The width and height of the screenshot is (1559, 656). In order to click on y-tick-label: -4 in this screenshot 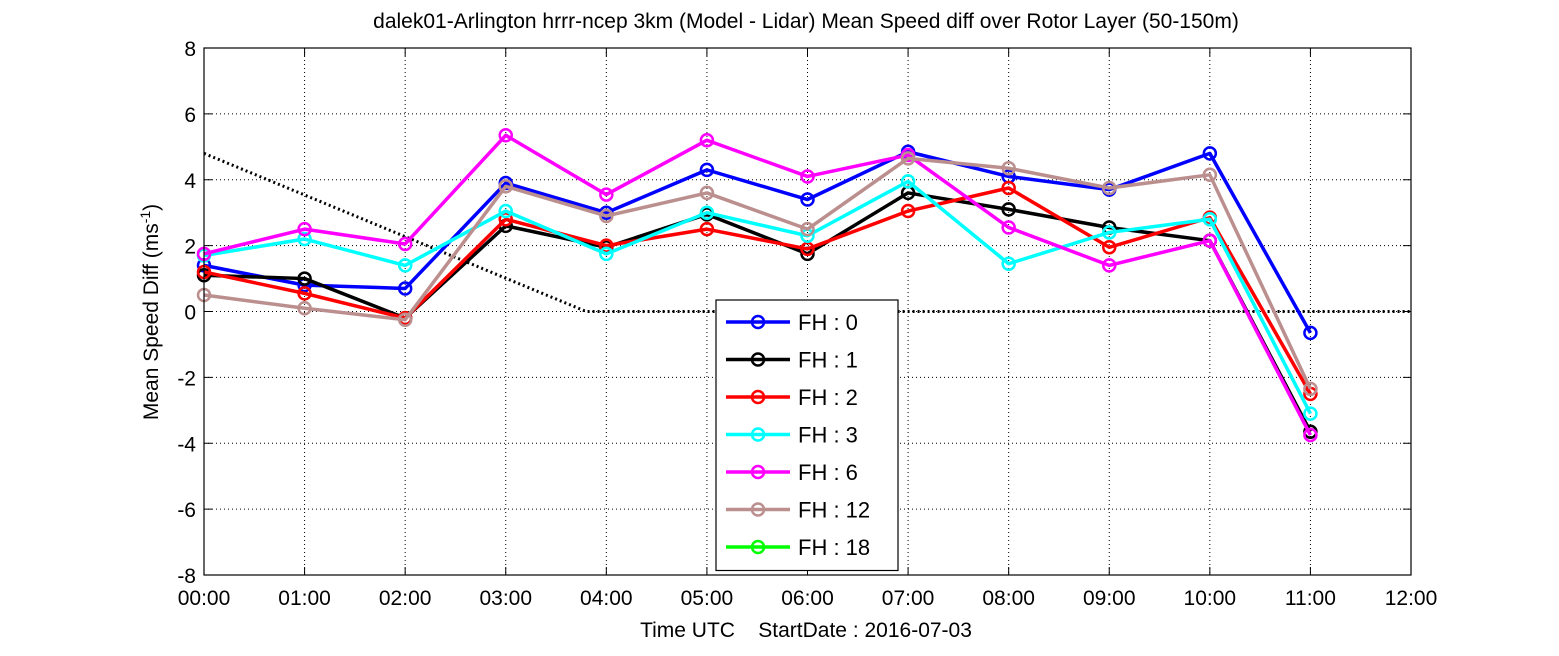, I will do `click(186, 444)`.